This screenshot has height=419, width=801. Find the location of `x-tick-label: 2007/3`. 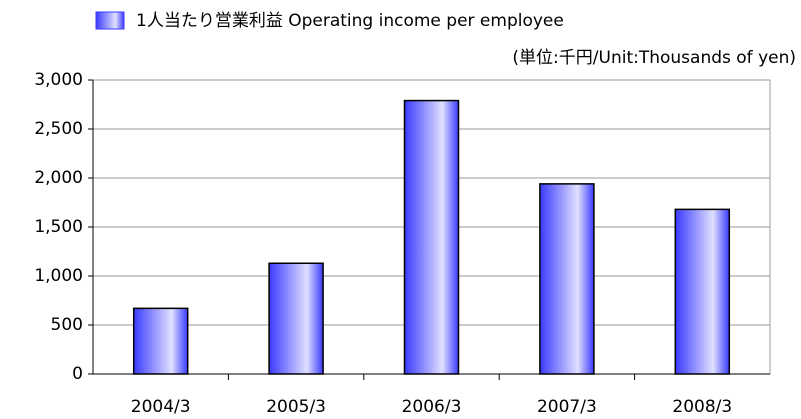

x-tick-label: 2007/3 is located at coordinates (567, 407).